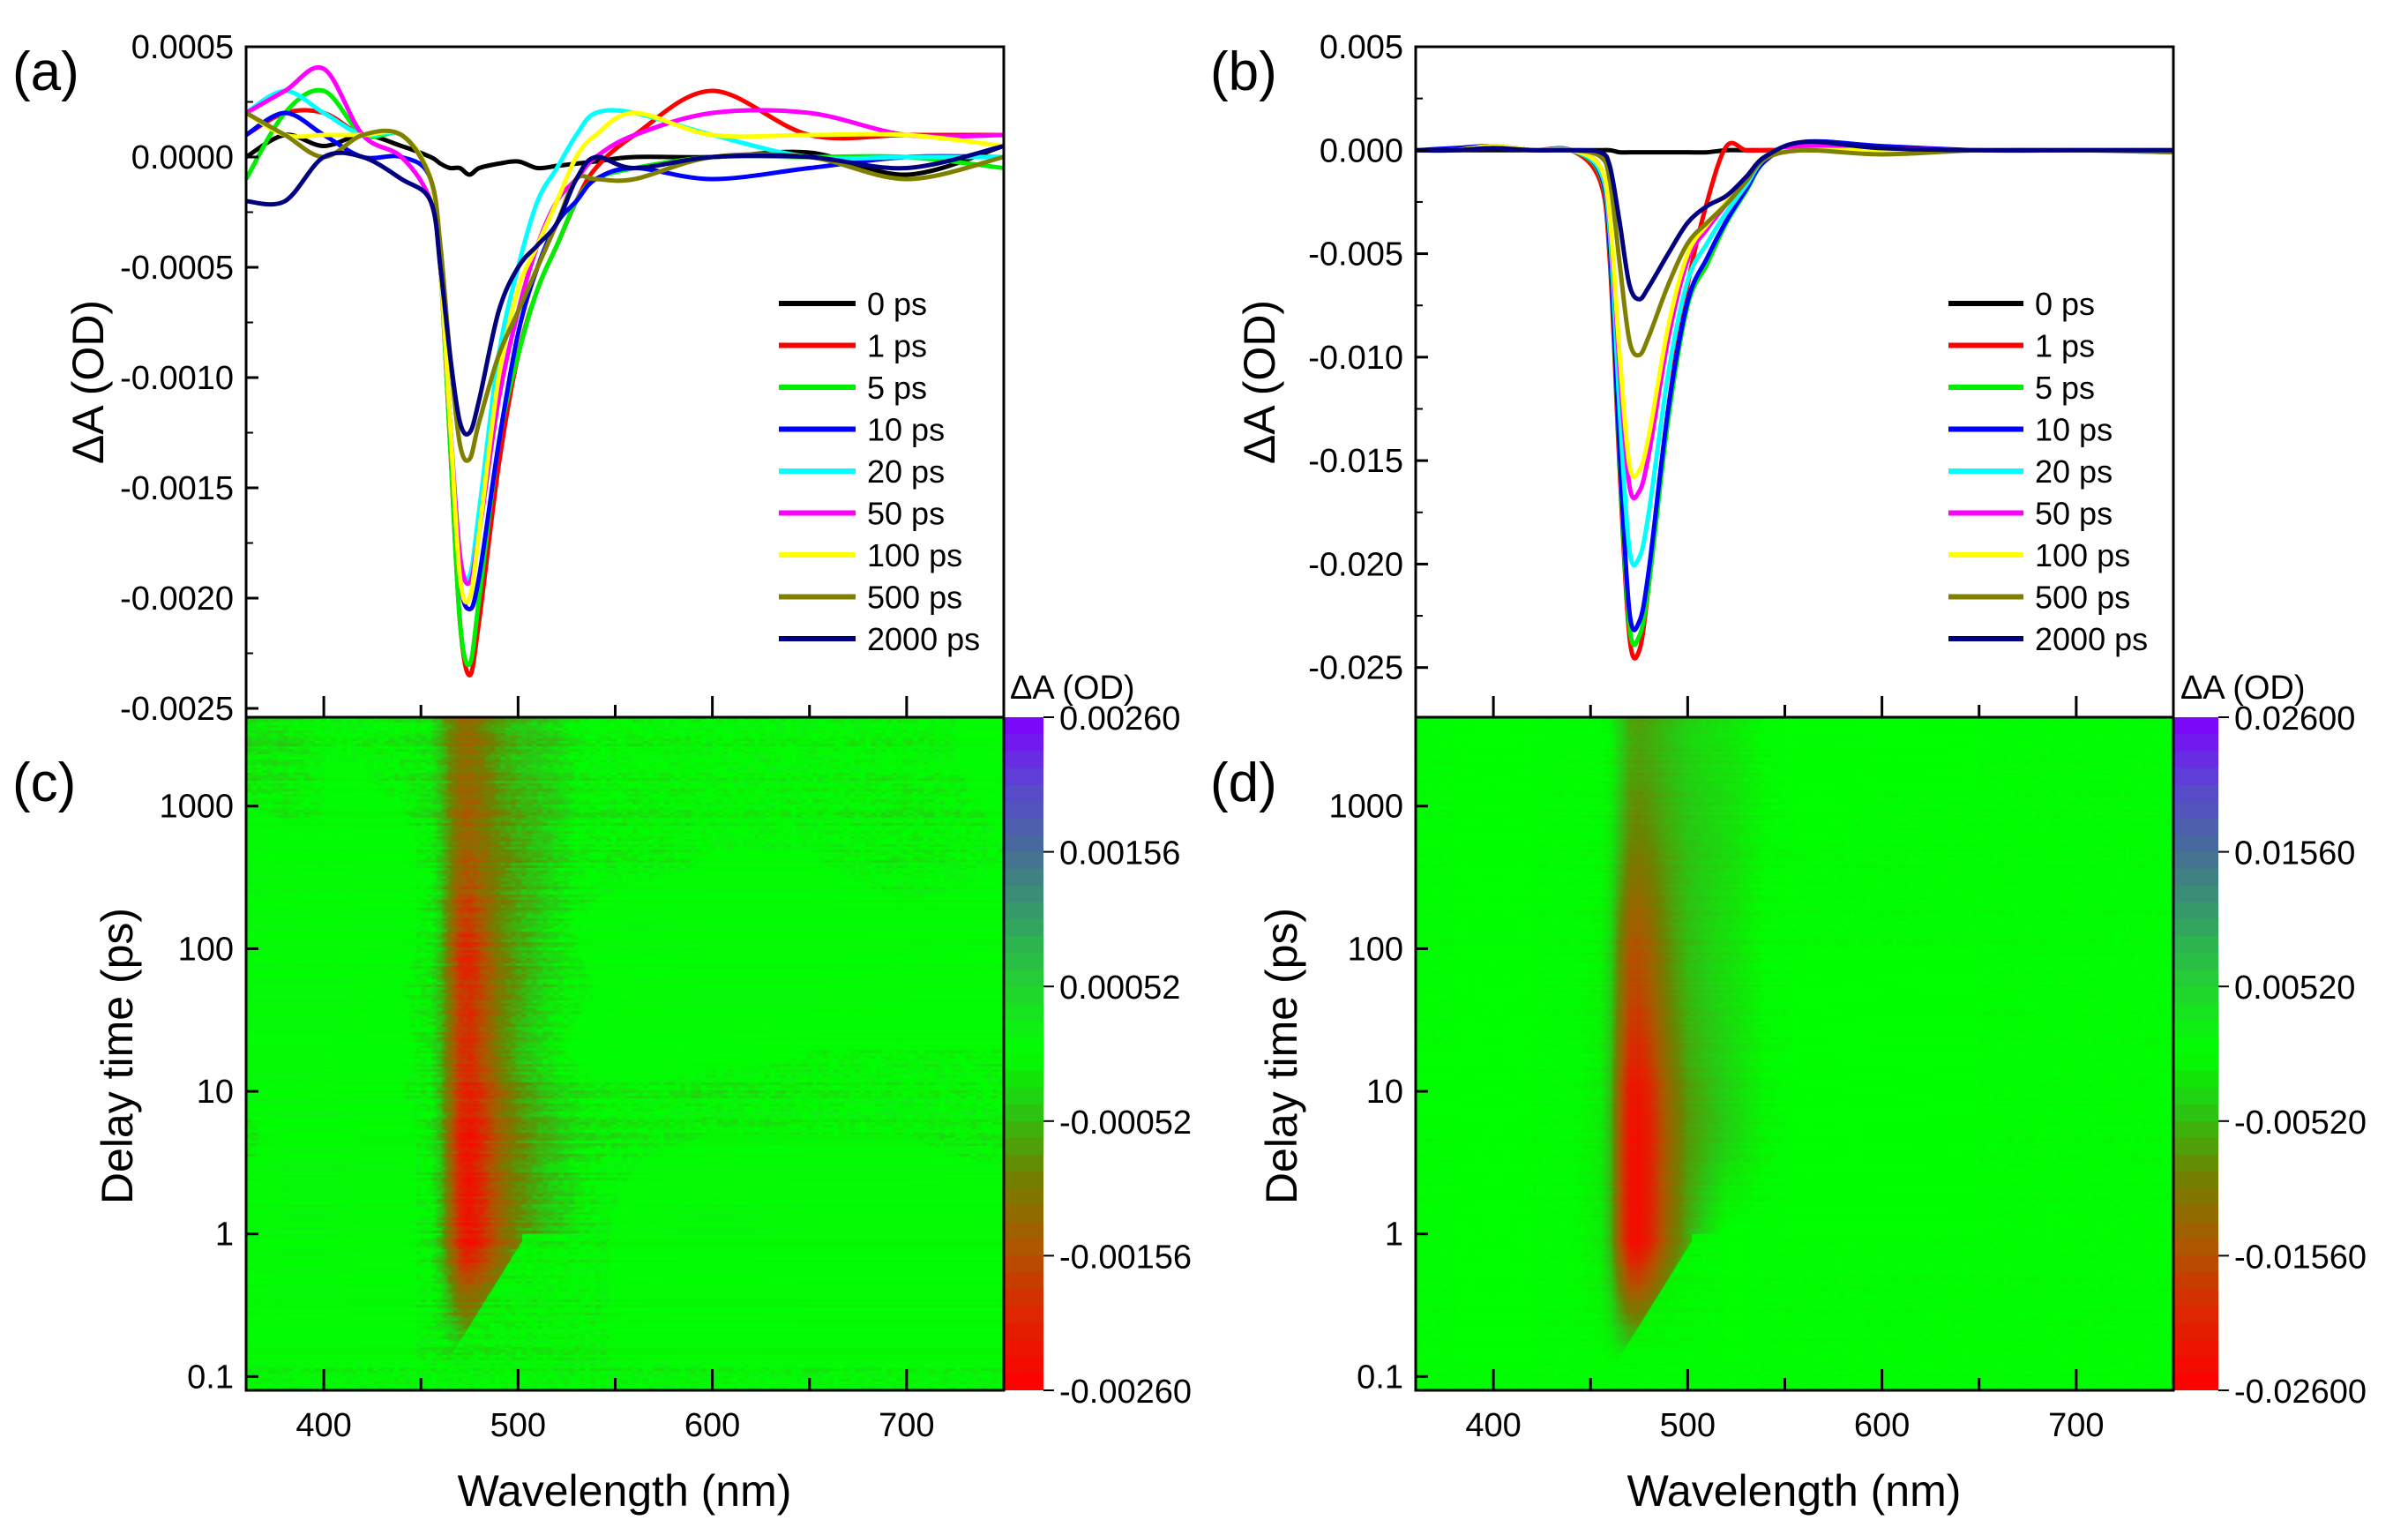 The height and width of the screenshot is (1535, 2408). I want to click on y-tick-label: -0.0015, so click(177, 489).